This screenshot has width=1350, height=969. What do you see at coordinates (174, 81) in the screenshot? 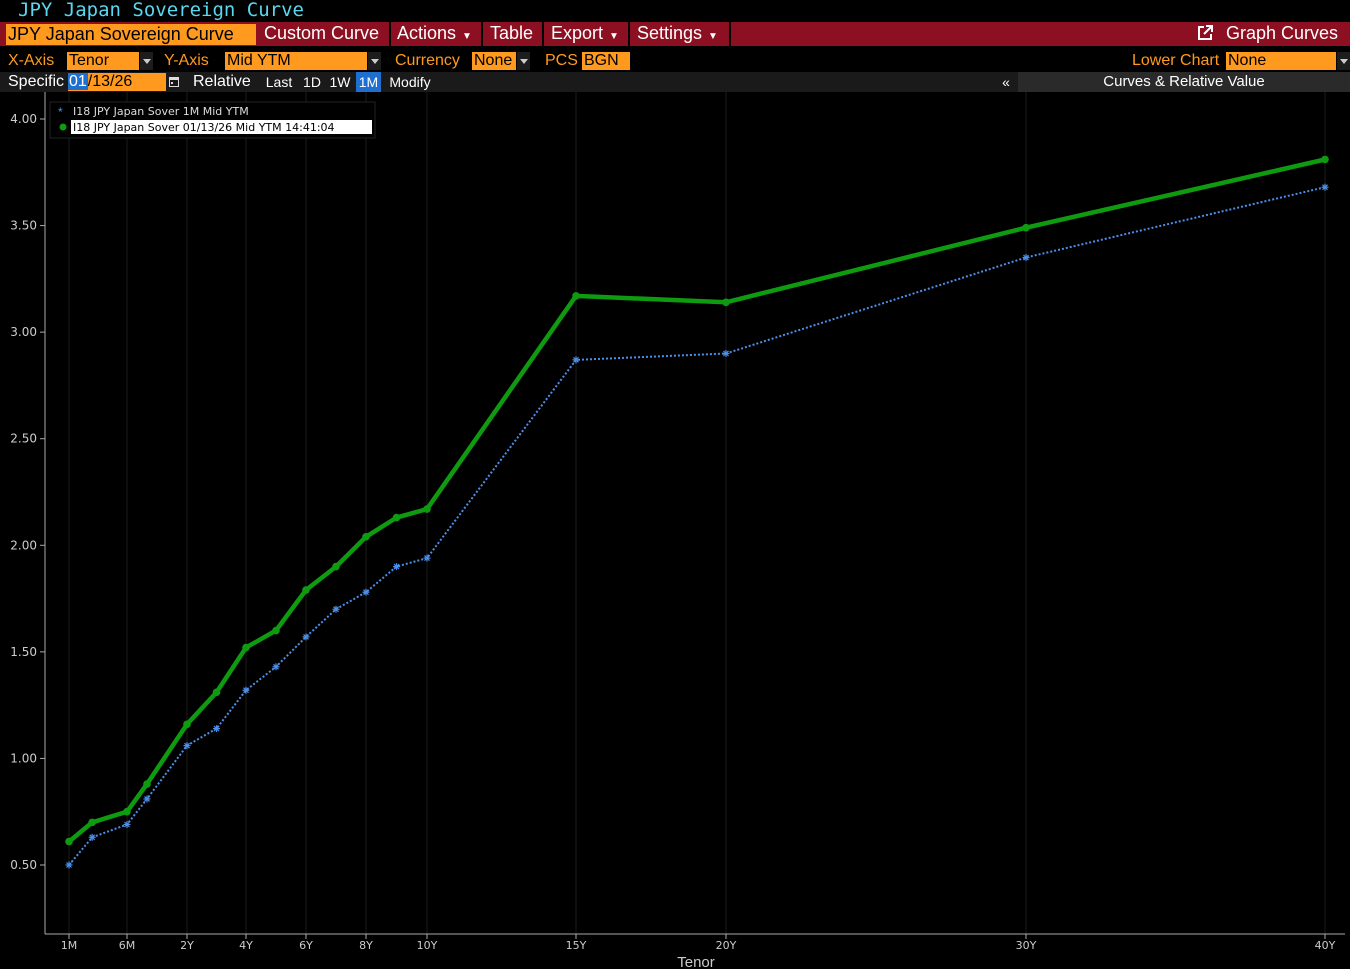
I see `calendar-icon` at bounding box center [174, 81].